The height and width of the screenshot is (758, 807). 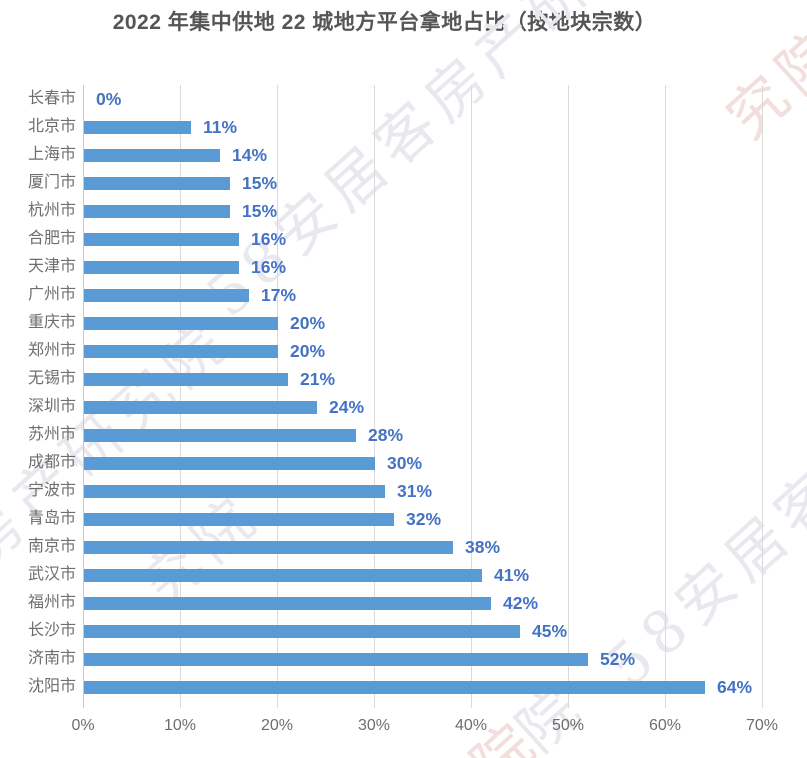 What do you see at coordinates (51, 574) in the screenshot?
I see `category-label: 武汉市` at bounding box center [51, 574].